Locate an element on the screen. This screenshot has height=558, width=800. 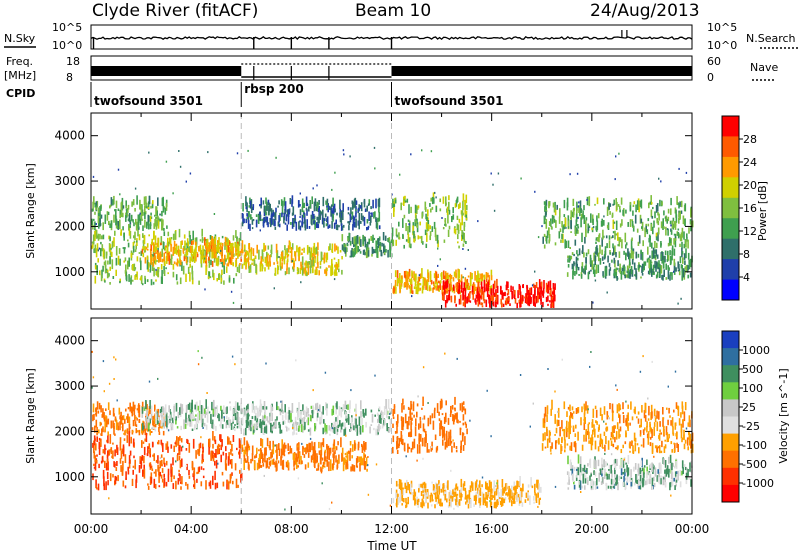
colorbar-tick-label: 20 is located at coordinates (750, 185).